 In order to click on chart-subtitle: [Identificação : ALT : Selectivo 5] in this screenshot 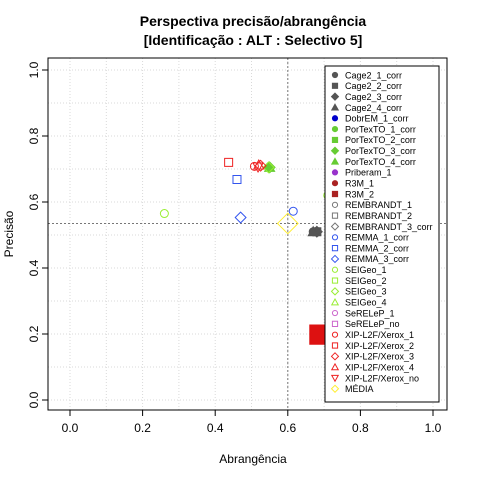, I will do `click(253, 40)`.